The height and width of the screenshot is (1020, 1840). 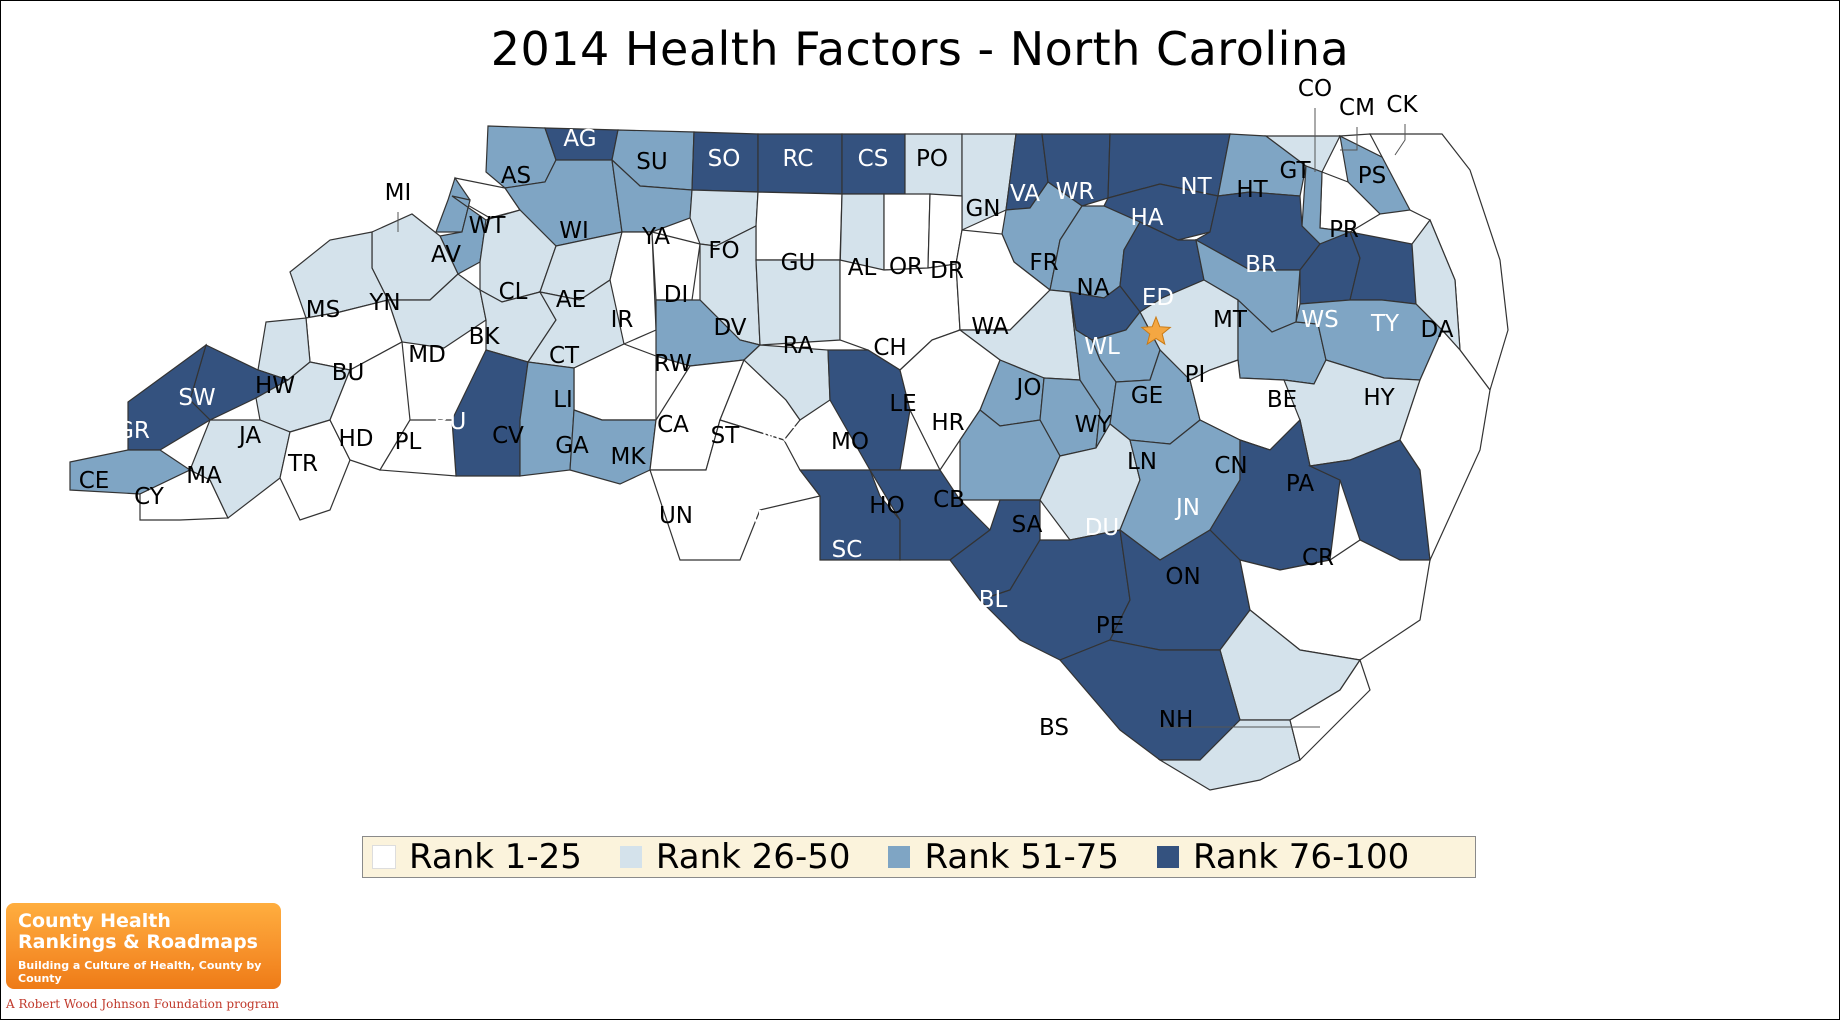 I want to click on legend-item-rank-51-75: Rank 51-75, so click(x=1003, y=857).